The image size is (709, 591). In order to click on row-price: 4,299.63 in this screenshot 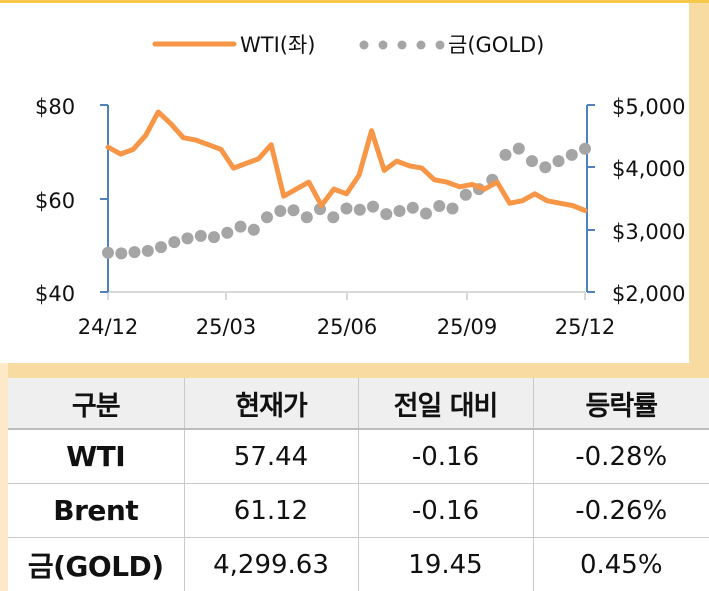, I will do `click(271, 564)`.